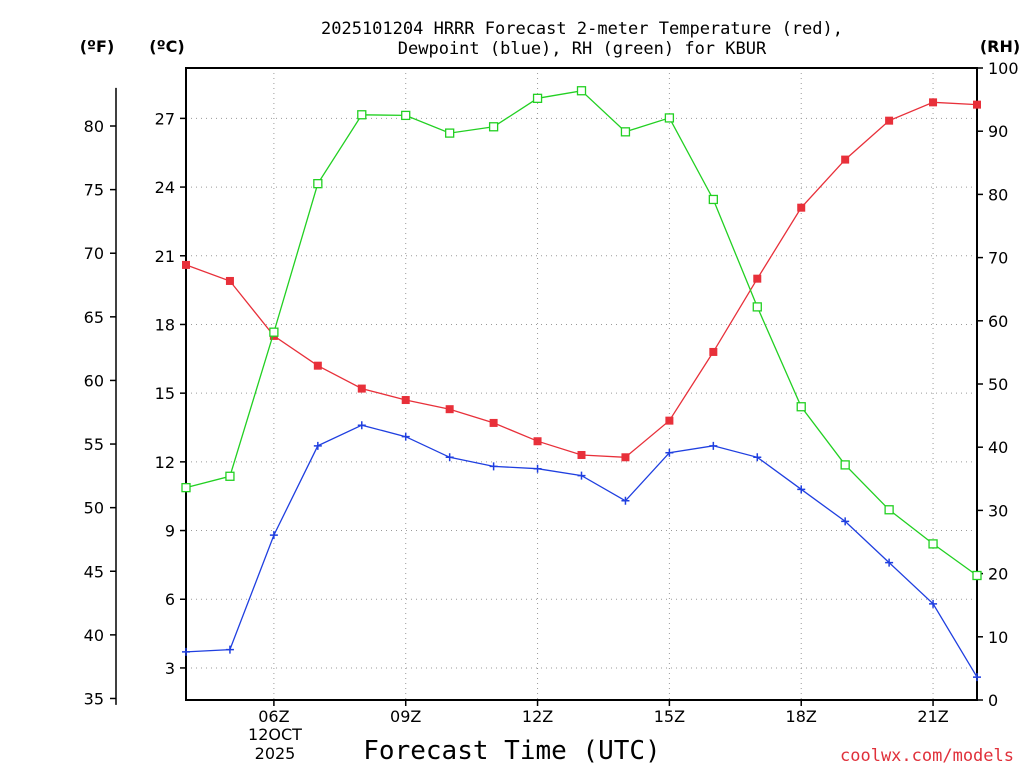 The height and width of the screenshot is (768, 1024). Describe the element at coordinates (165, 462) in the screenshot. I see `celsius-tick-label: 12` at that location.